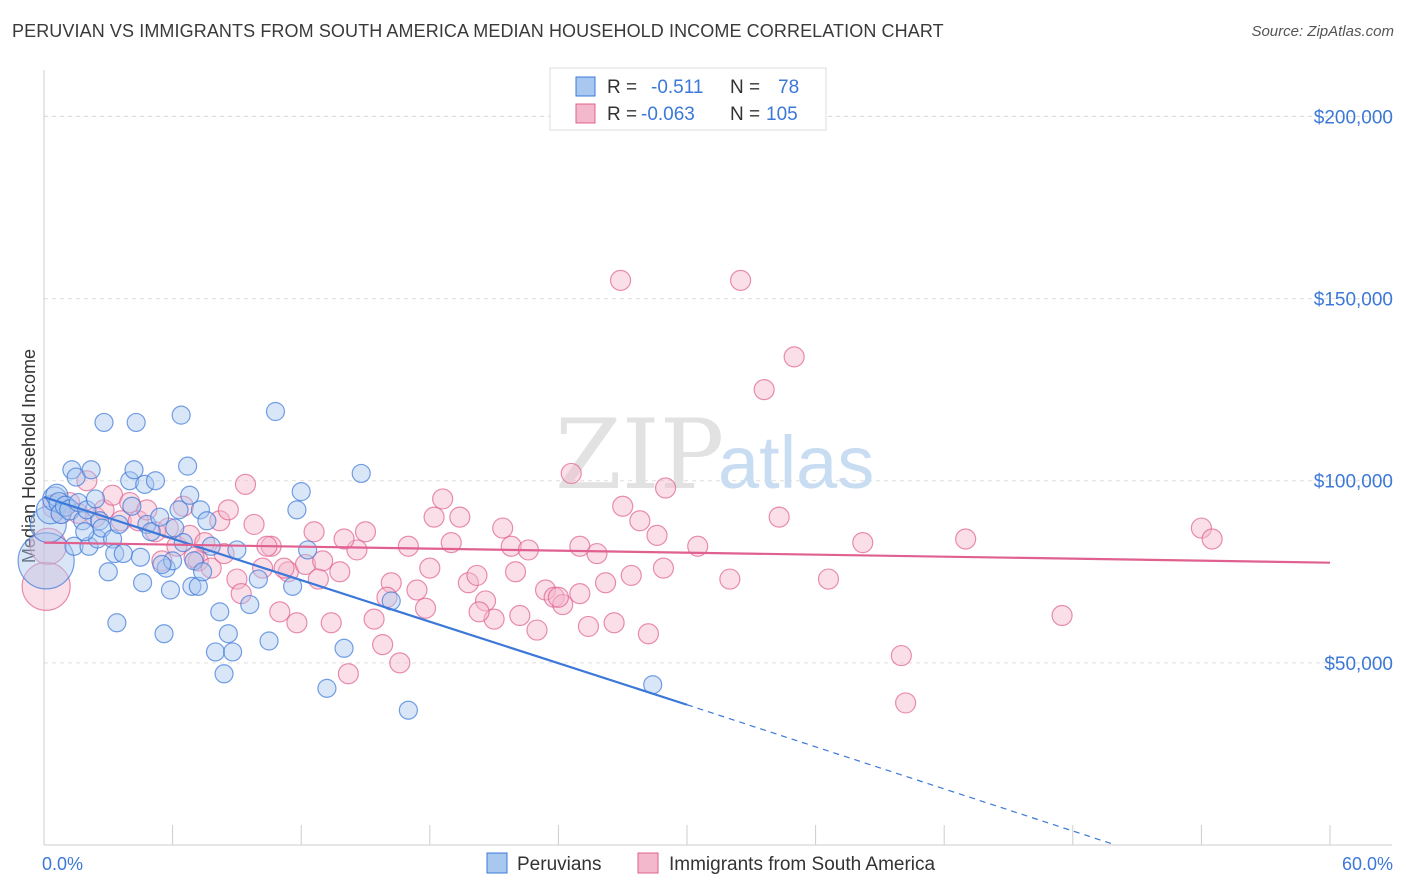 This screenshot has width=1406, height=892. What do you see at coordinates (788, 87) in the screenshot?
I see `legend-n-value: 78` at bounding box center [788, 87].